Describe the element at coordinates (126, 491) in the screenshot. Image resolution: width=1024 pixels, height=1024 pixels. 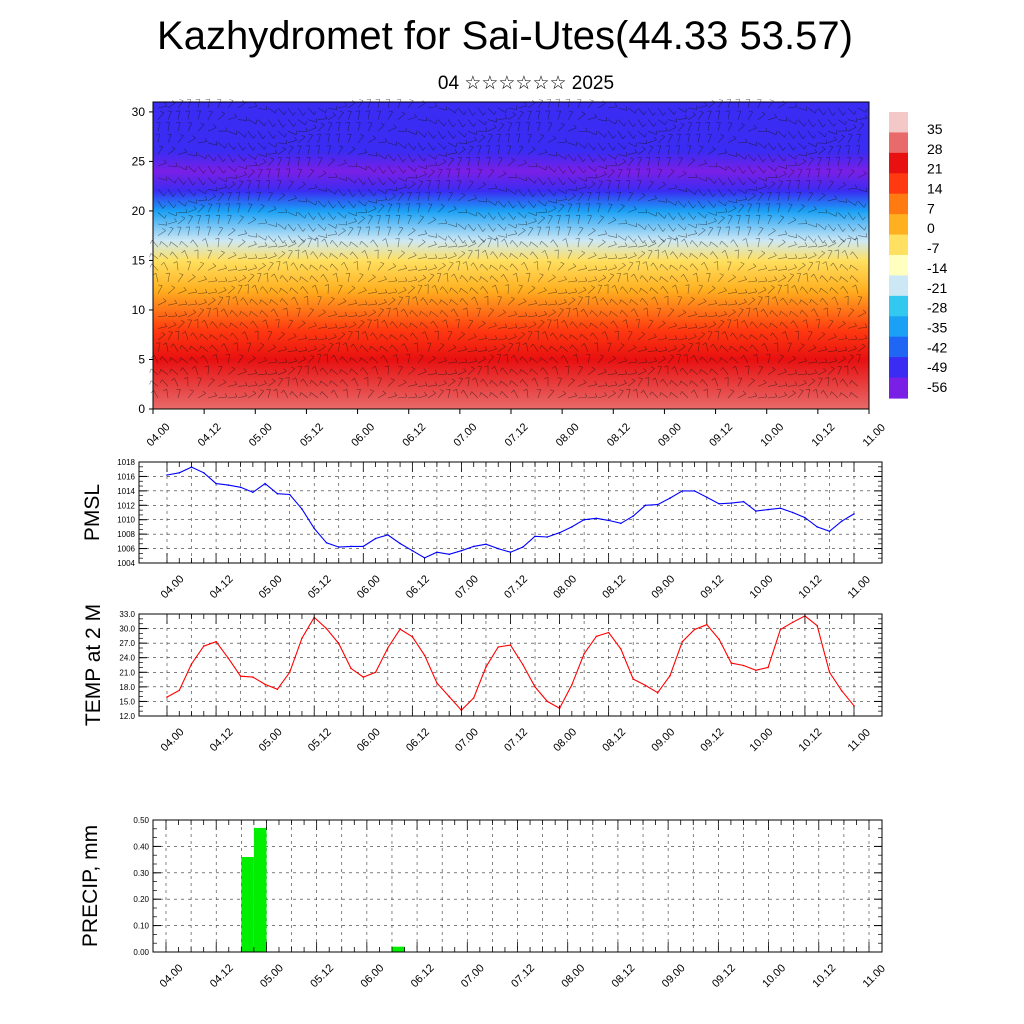
I see `pmsl-y-tick-label: 1014` at that location.